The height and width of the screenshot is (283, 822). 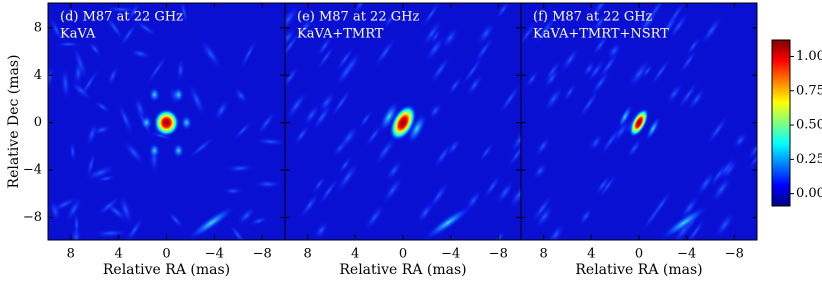 What do you see at coordinates (809, 90) in the screenshot?
I see `colorbar-tick-label: 0.75` at bounding box center [809, 90].